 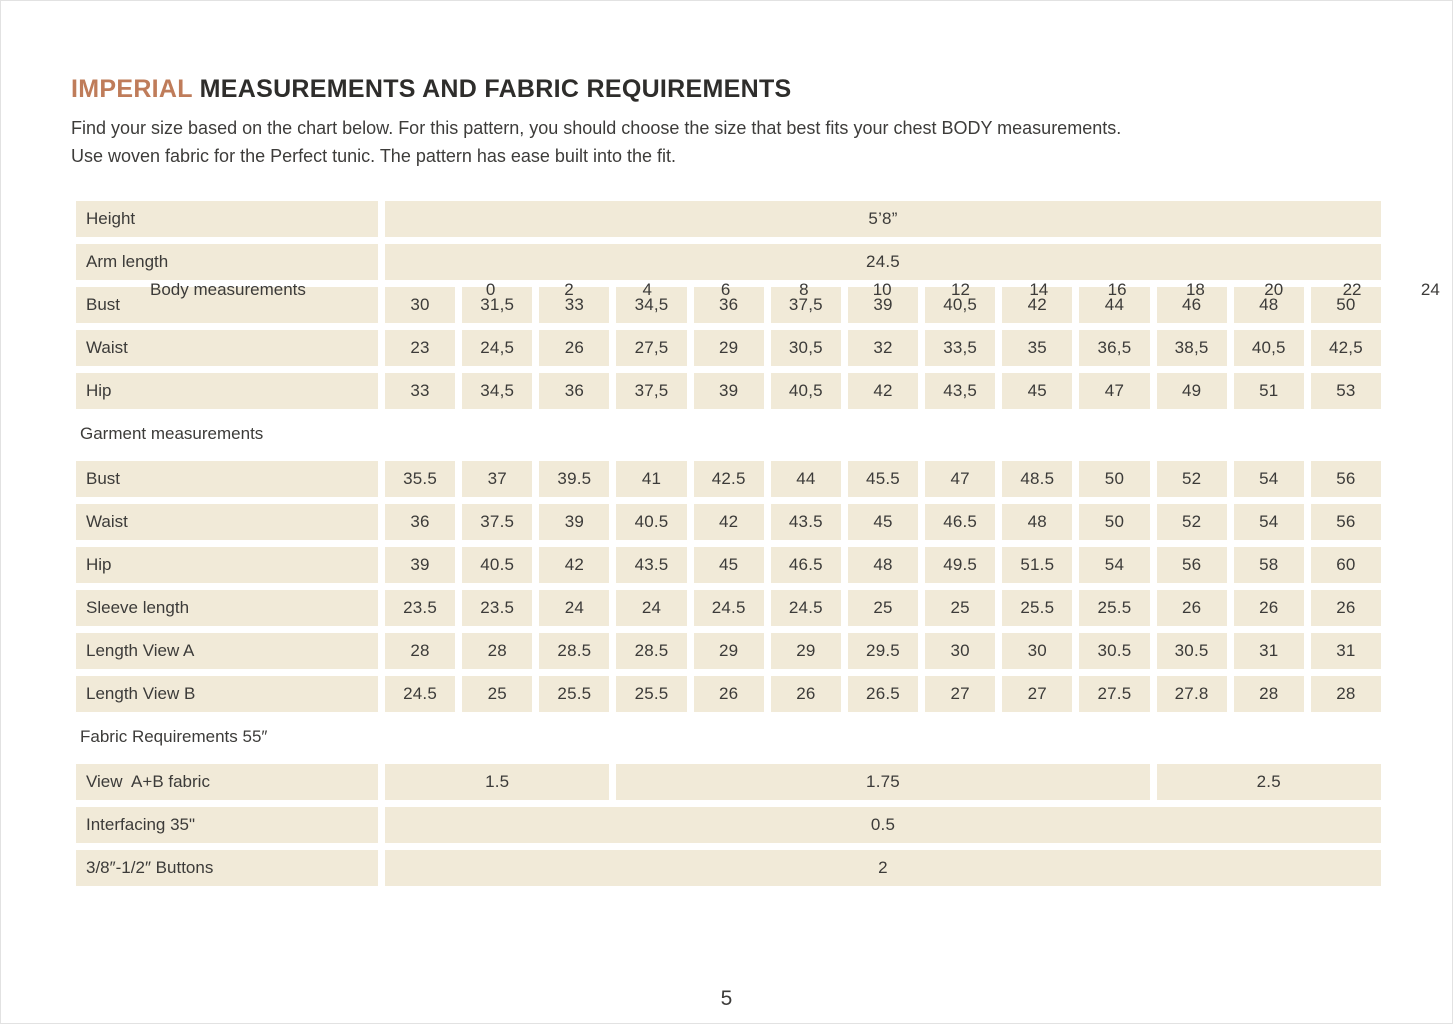 I want to click on value-cell: 30,5, so click(x=805, y=348).